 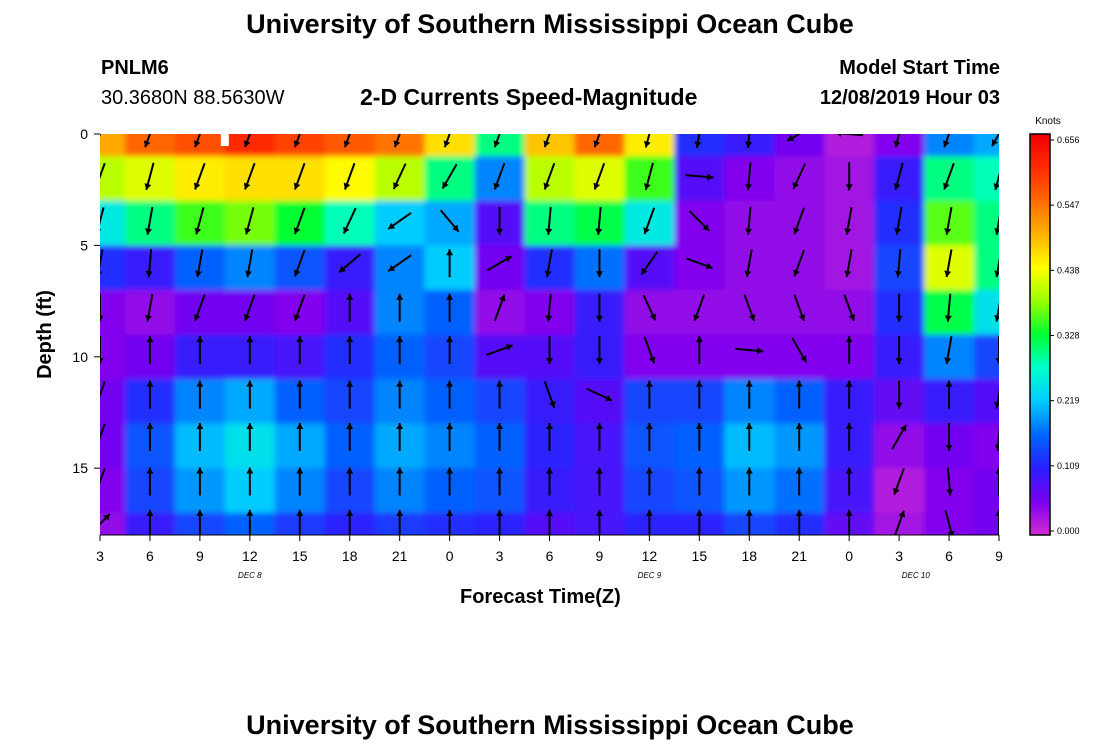 I want to click on colorbar-tick-label: 0.000, so click(x=1068, y=531).